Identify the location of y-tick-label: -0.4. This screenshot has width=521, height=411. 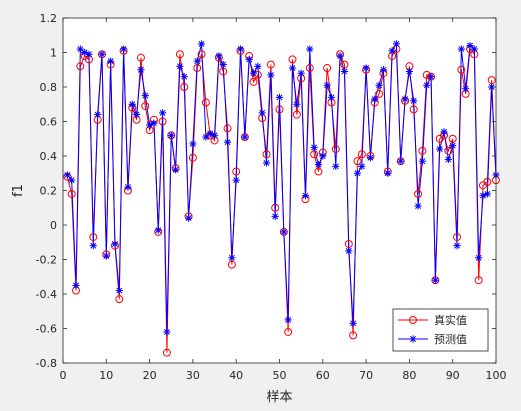
(46, 294).